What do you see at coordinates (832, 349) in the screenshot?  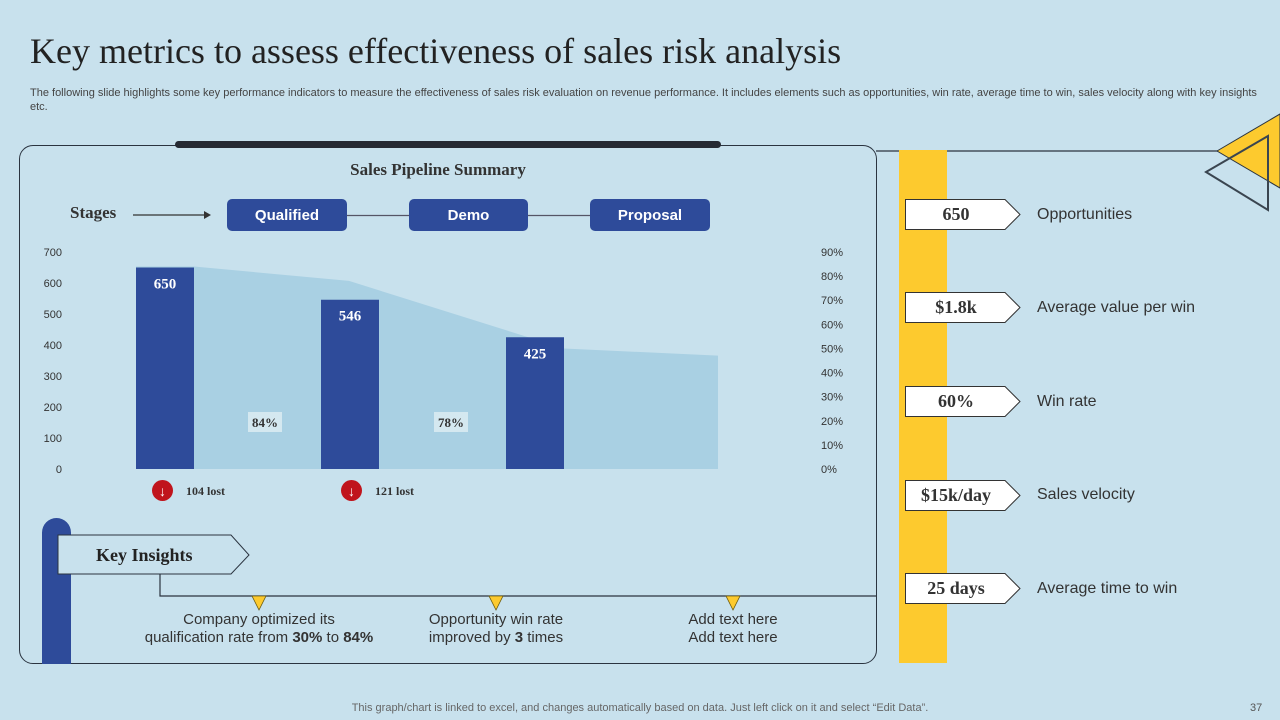 I see `right-axis-tick: 50%` at bounding box center [832, 349].